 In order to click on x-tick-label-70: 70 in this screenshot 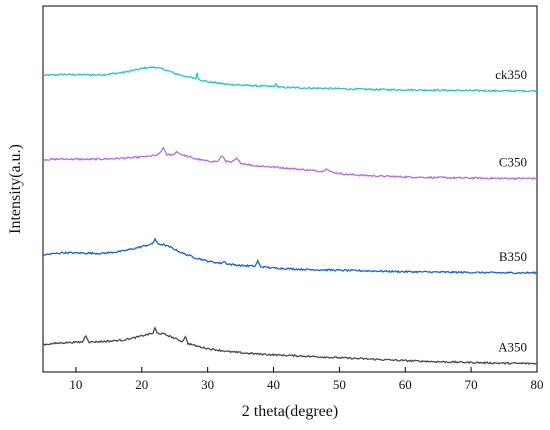, I will do `click(471, 384)`.